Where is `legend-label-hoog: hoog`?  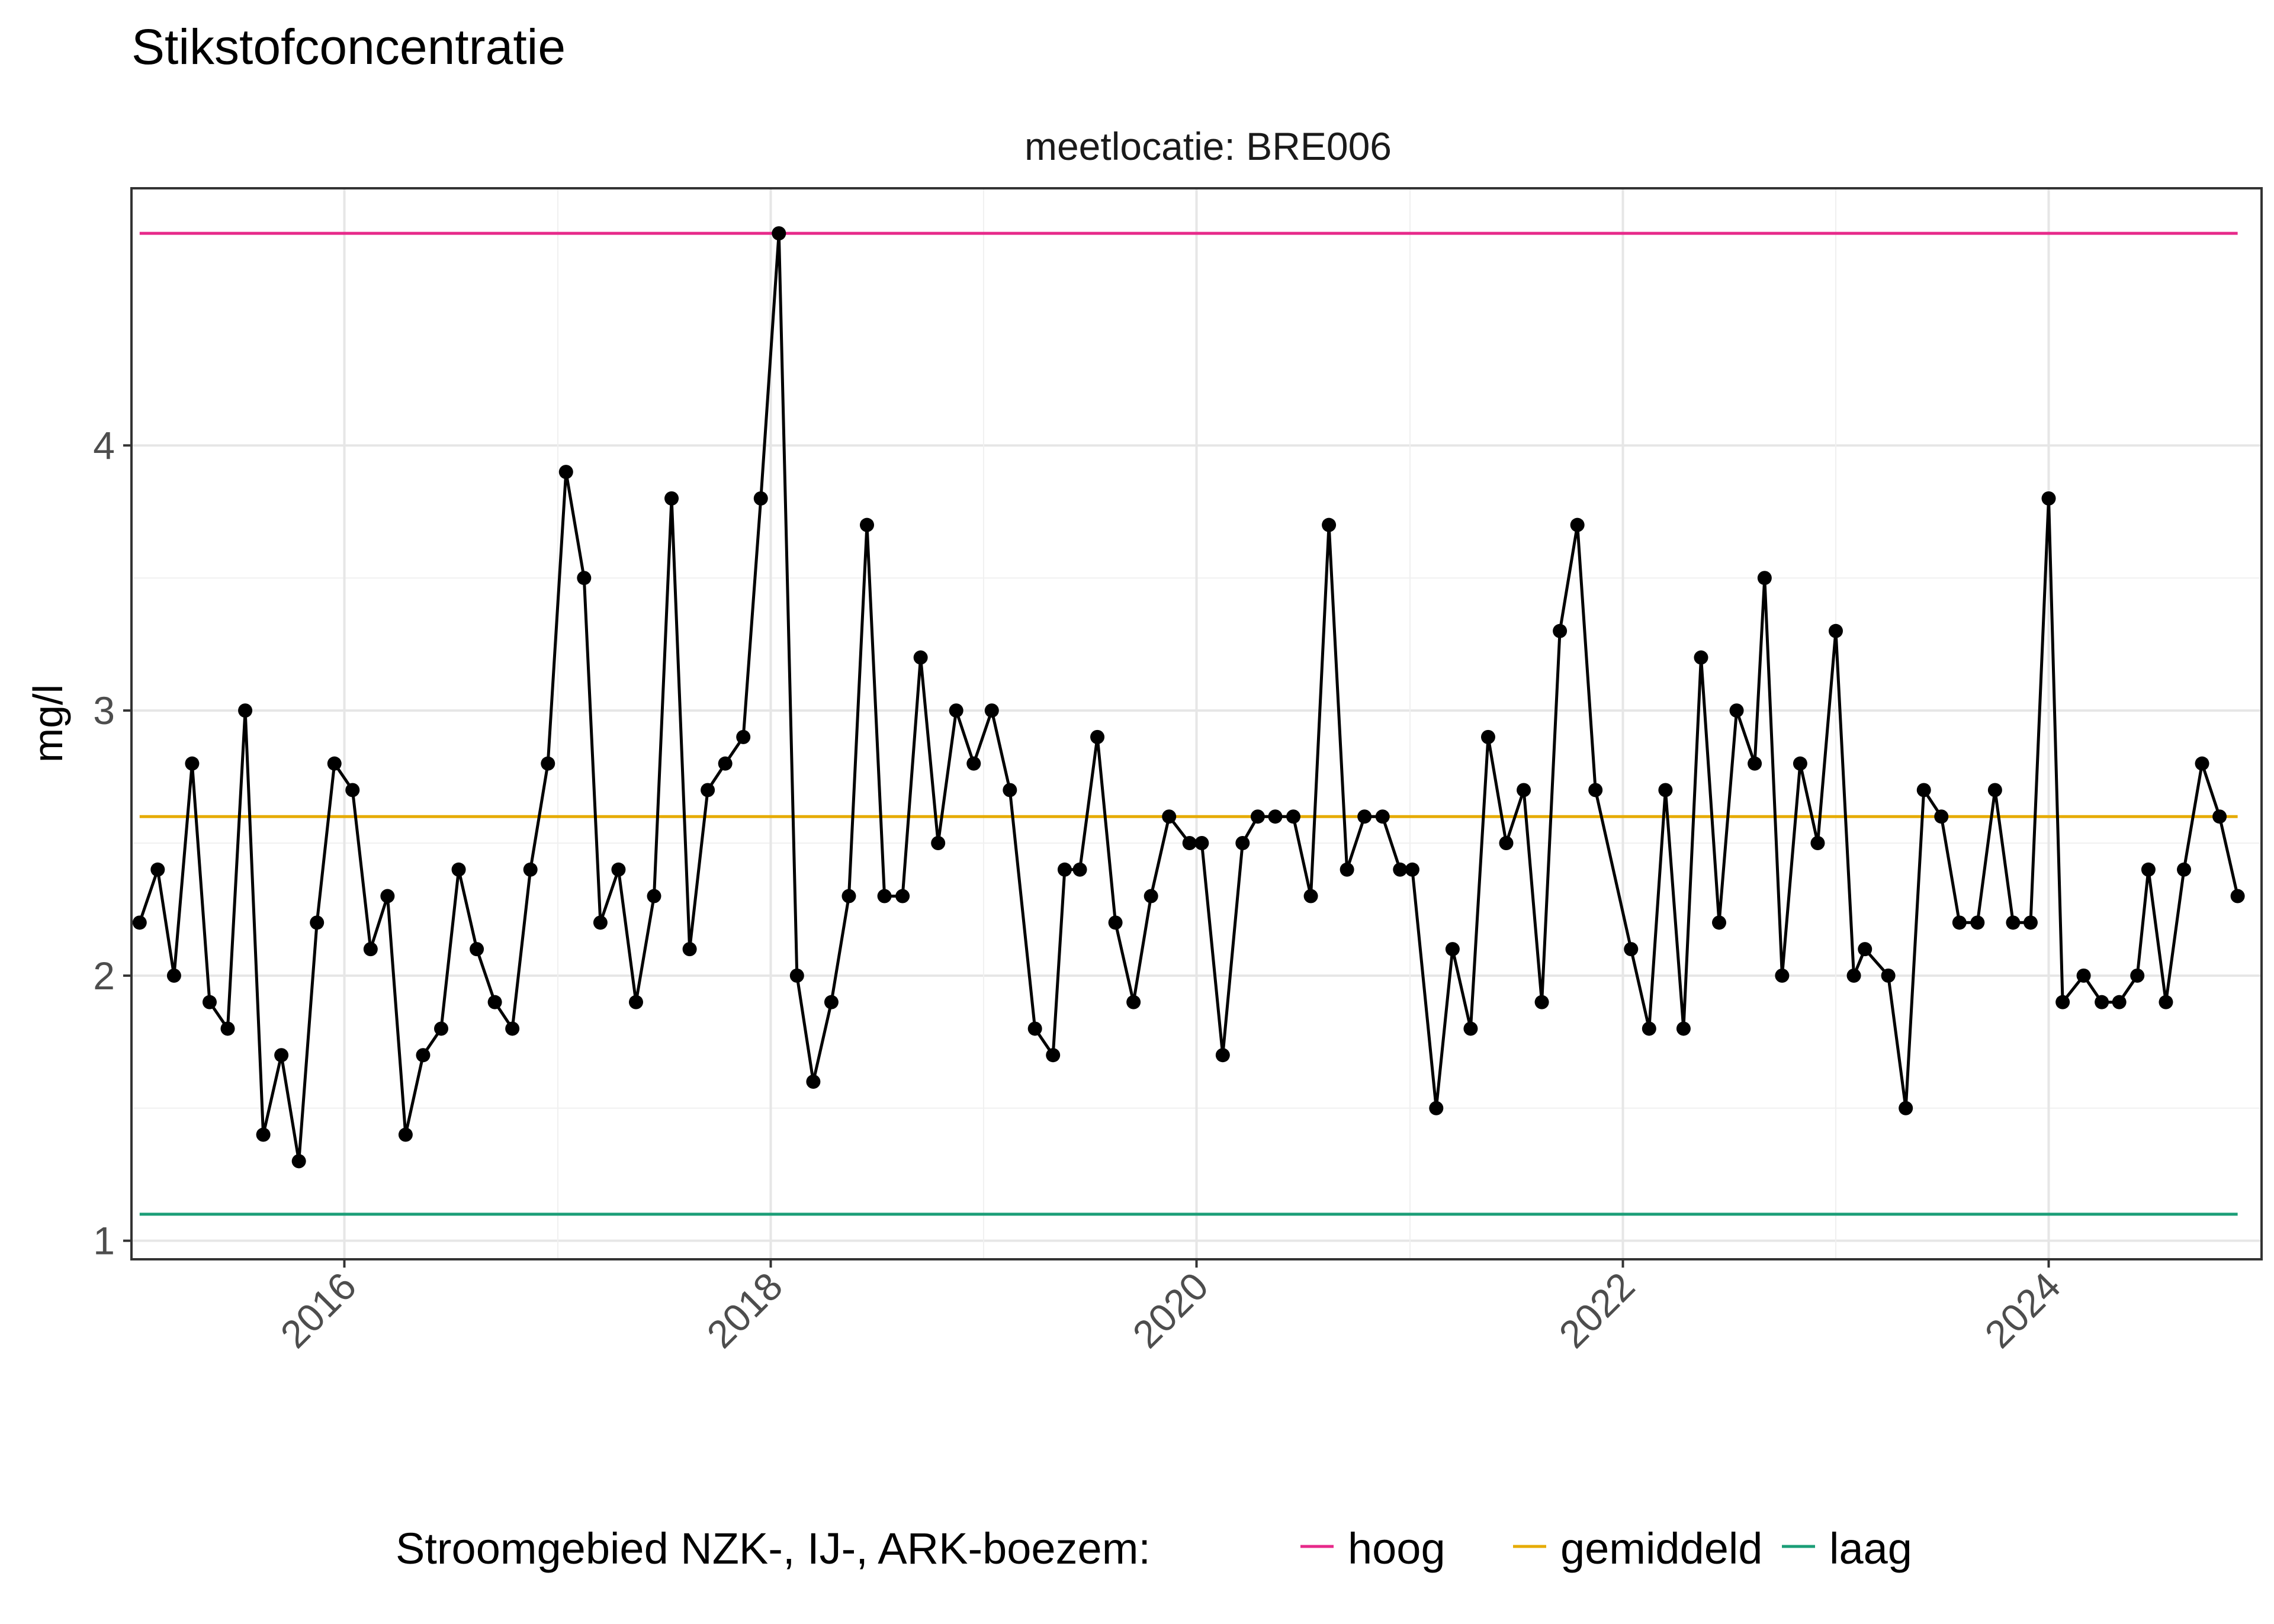 legend-label-hoog: hoog is located at coordinates (1397, 1548).